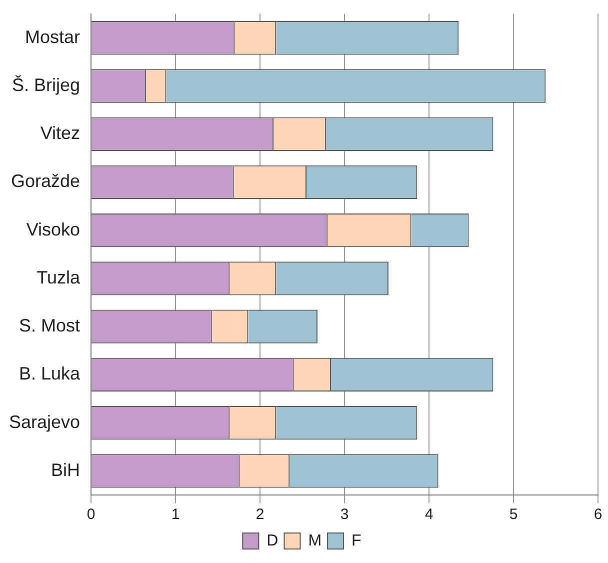 The image size is (608, 563). Describe the element at coordinates (272, 541) in the screenshot. I see `legend-label: D` at that location.